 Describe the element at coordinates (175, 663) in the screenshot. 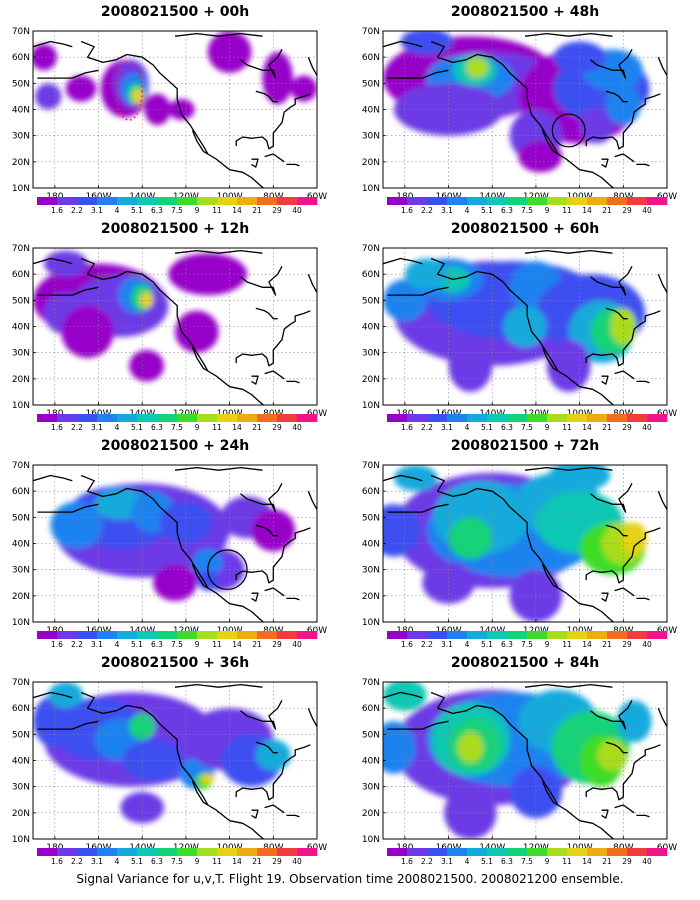

I see `panel-title: 2008021500 + 36h` at that location.